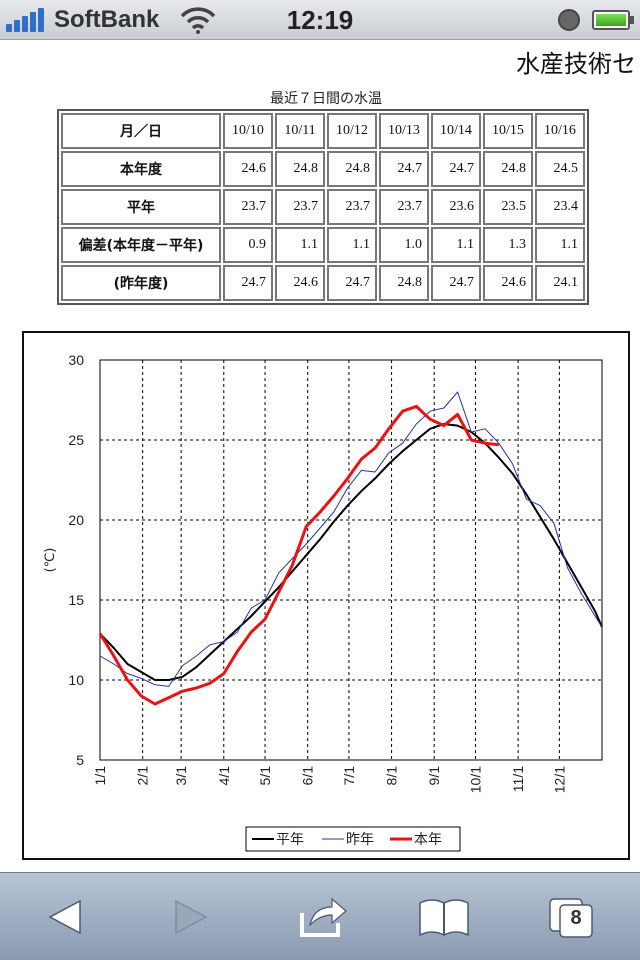 The image size is (640, 960). What do you see at coordinates (308, 776) in the screenshot?
I see `x-tick-label: 6/1` at bounding box center [308, 776].